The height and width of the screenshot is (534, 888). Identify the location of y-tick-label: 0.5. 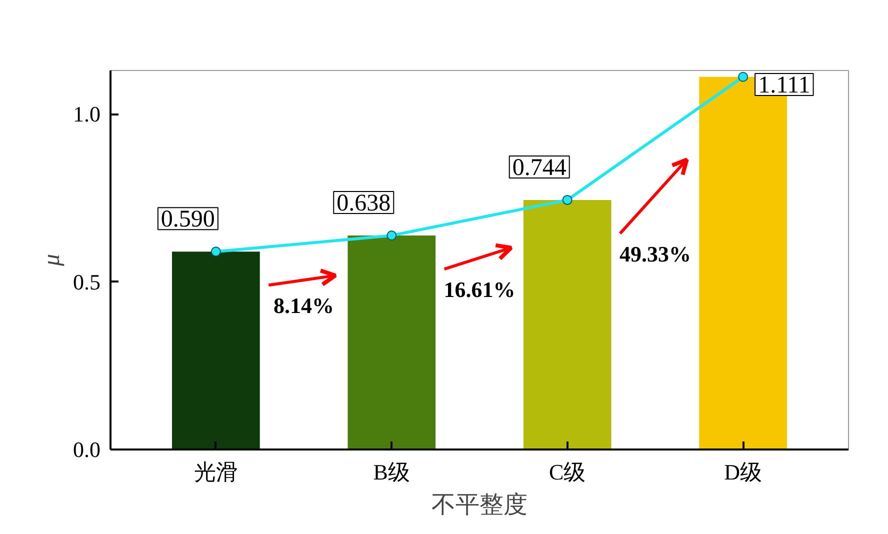
(86, 281).